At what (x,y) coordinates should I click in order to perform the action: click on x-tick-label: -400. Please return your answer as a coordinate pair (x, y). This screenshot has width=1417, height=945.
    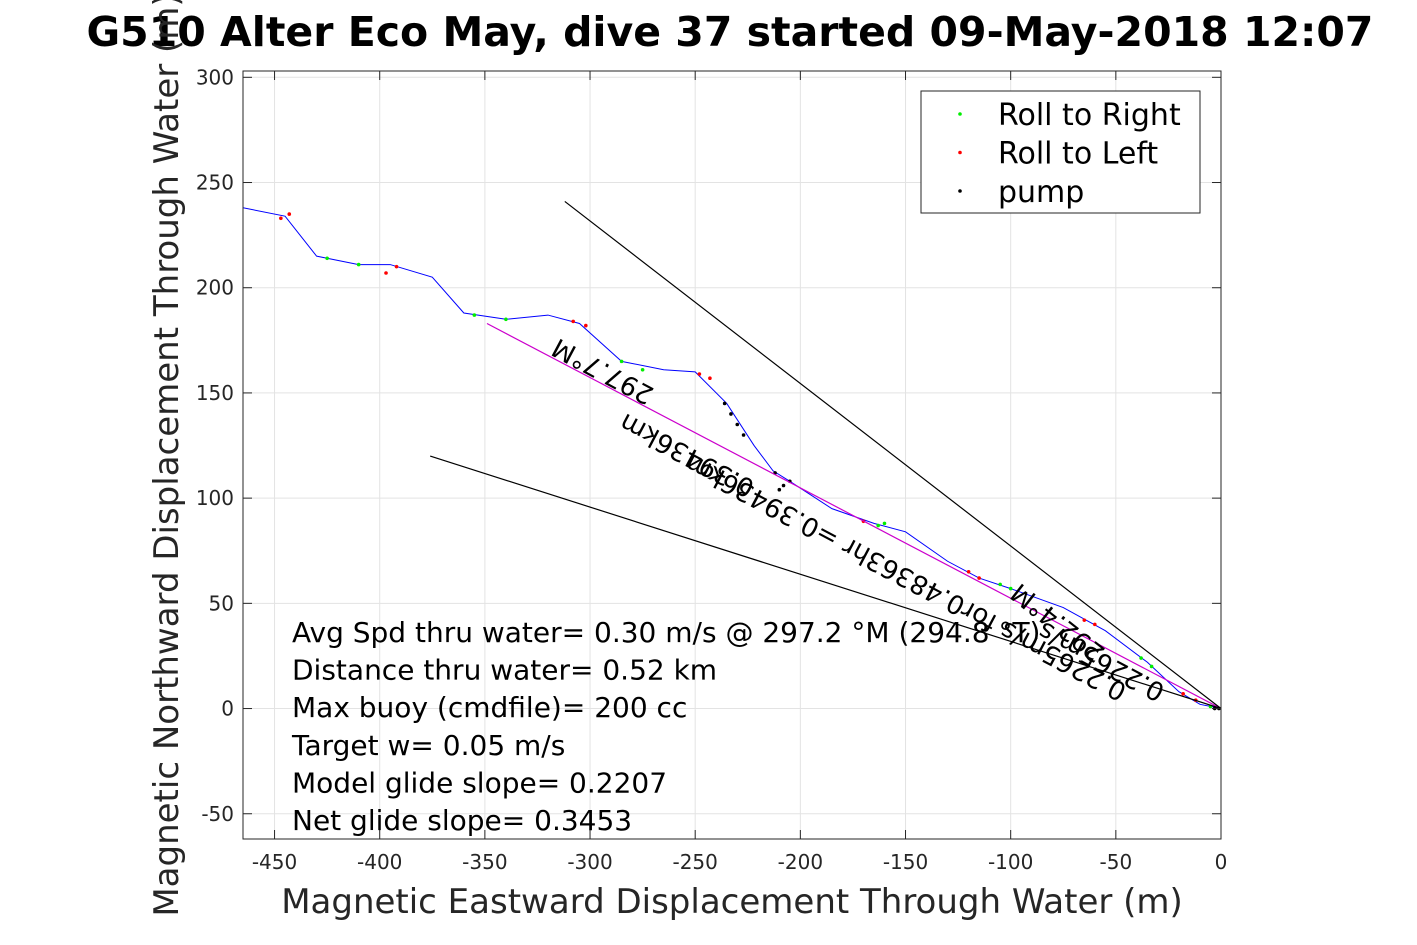
    Looking at the image, I should click on (379, 862).